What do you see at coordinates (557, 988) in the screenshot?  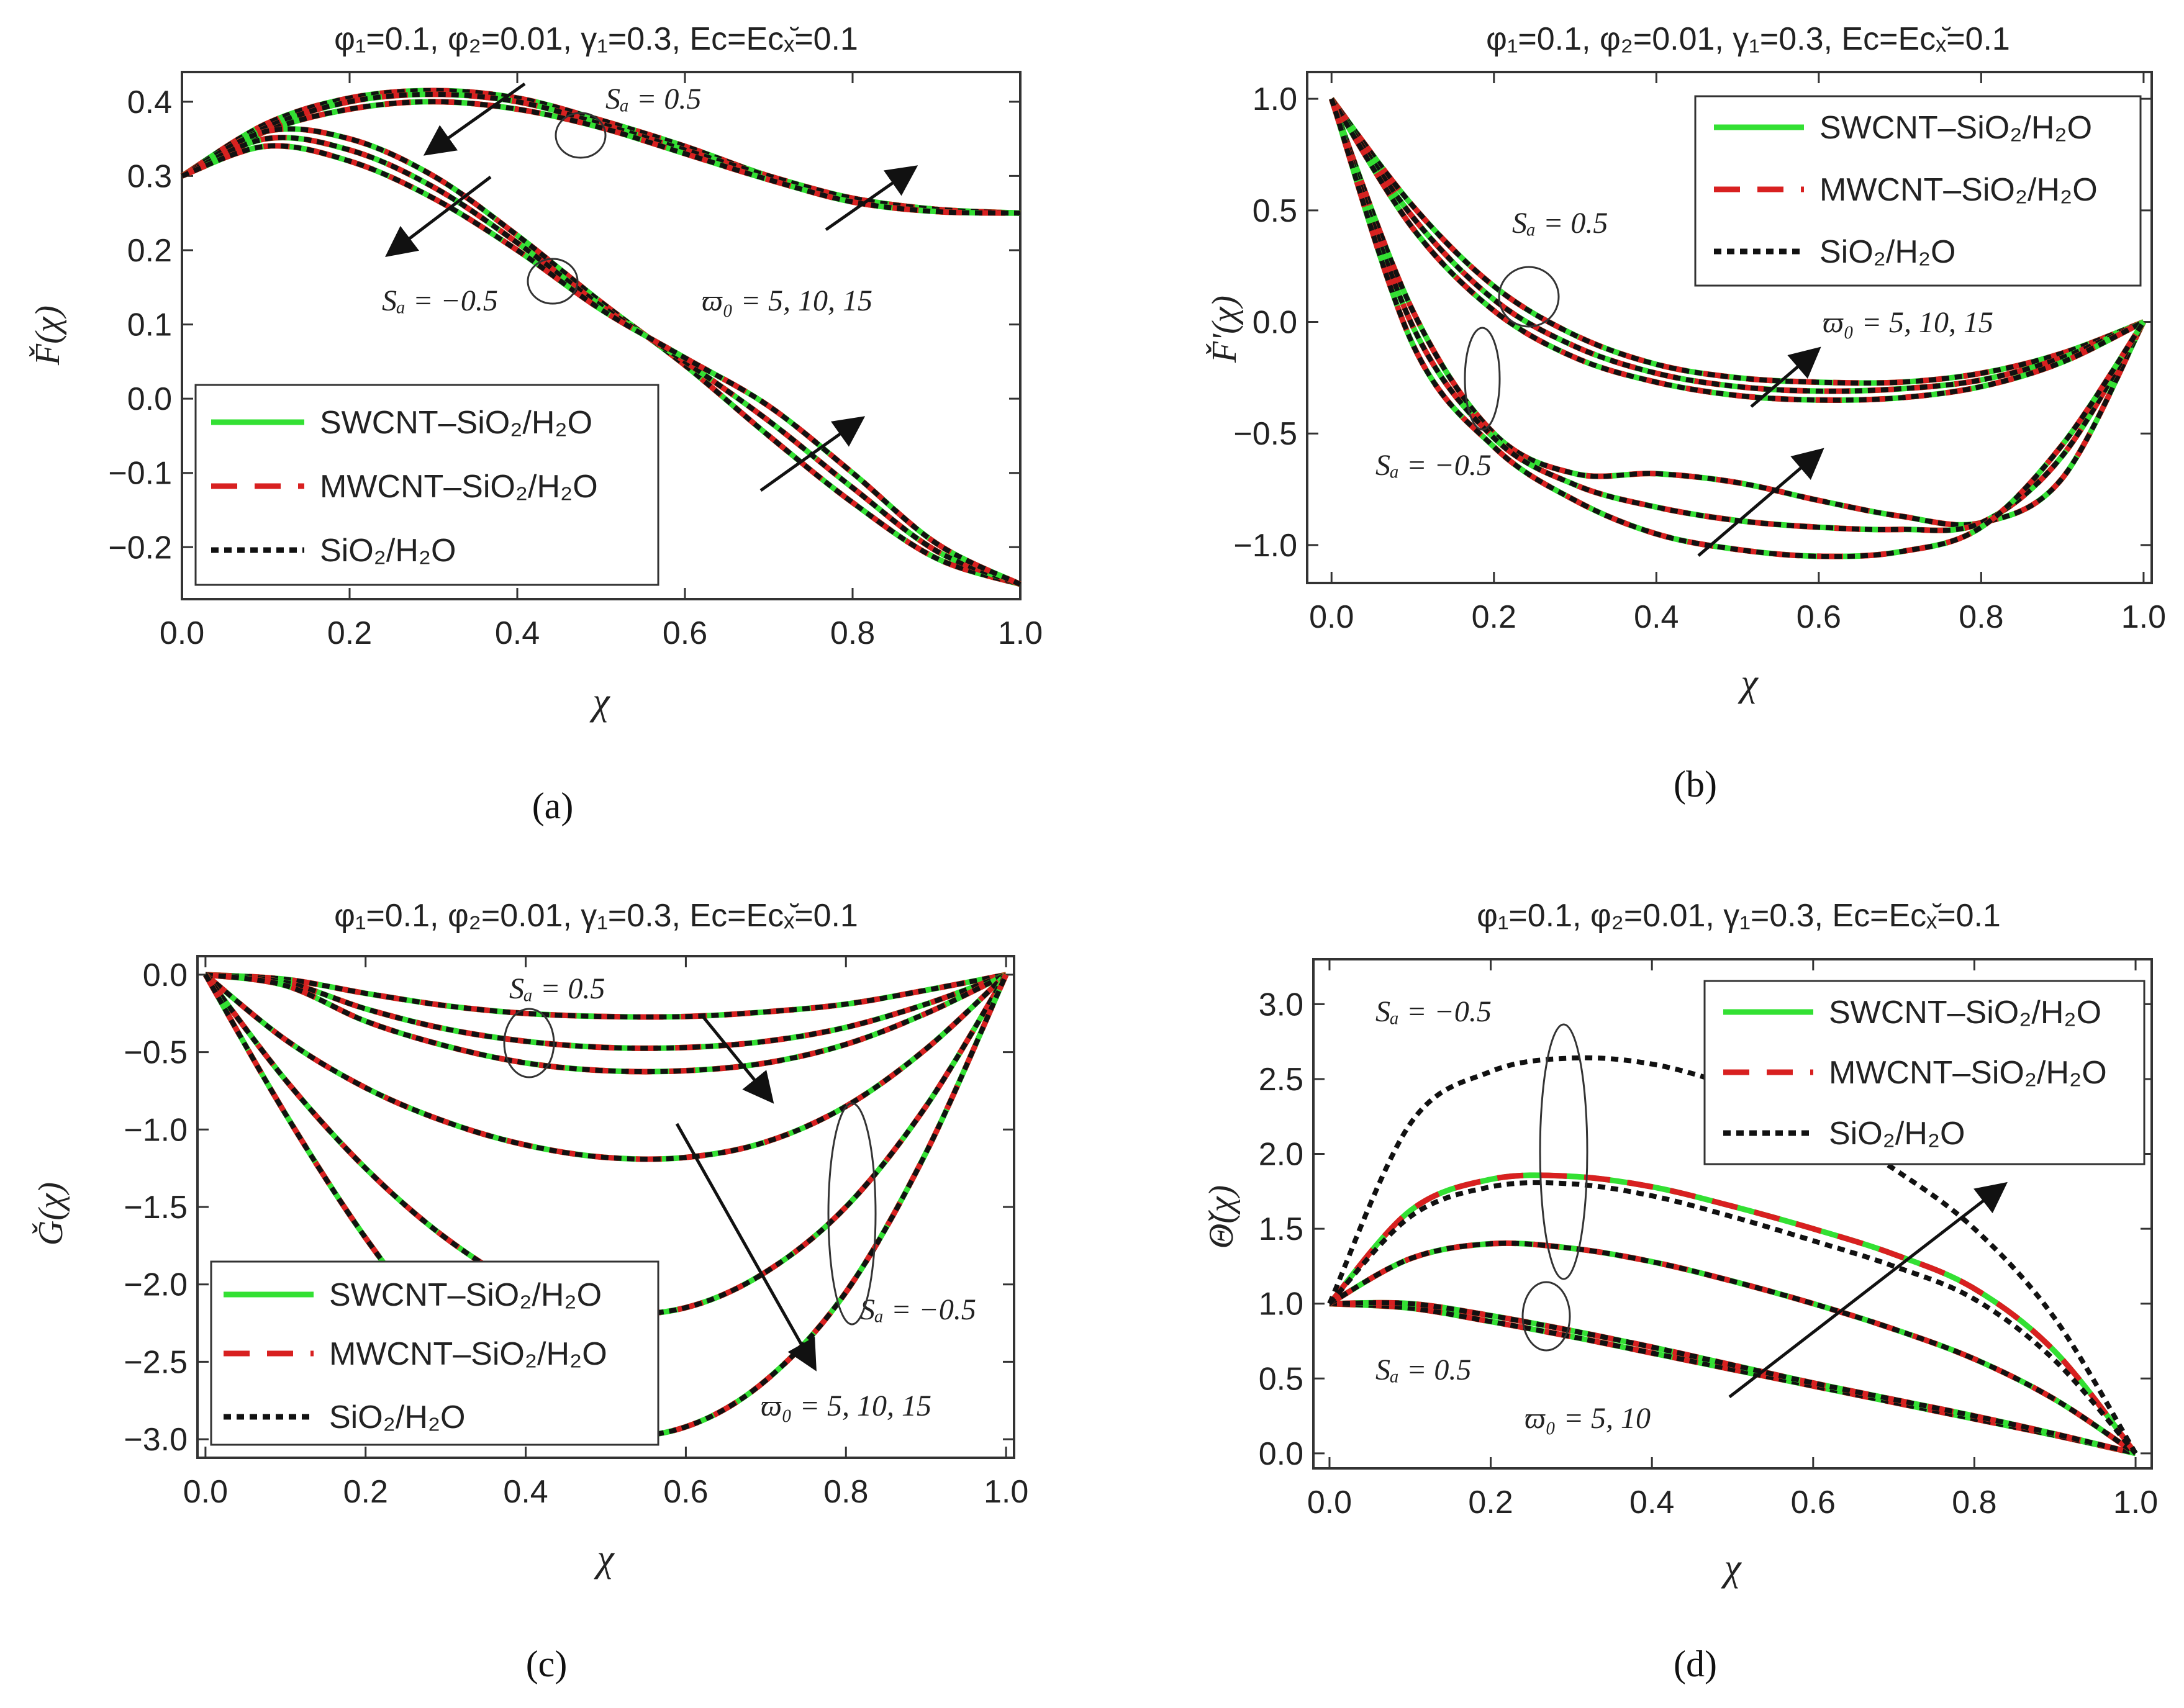 I see `panel-c-sq-pos-label: Sₐ = 0.5` at bounding box center [557, 988].